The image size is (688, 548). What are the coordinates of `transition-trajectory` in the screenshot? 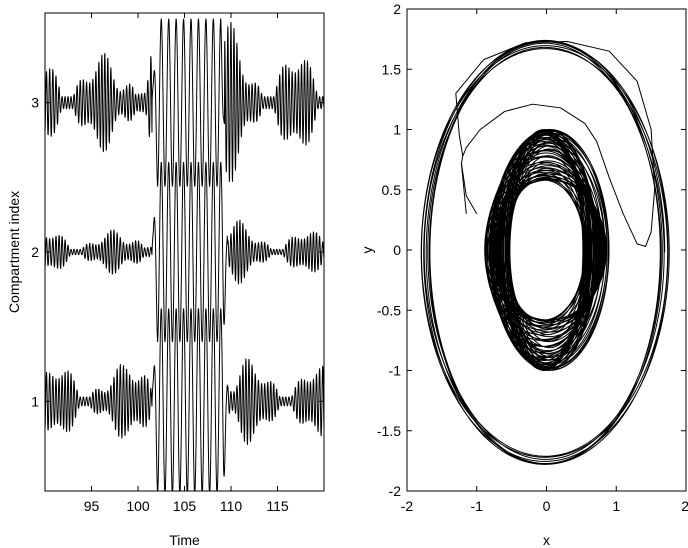 It's located at (555, 144).